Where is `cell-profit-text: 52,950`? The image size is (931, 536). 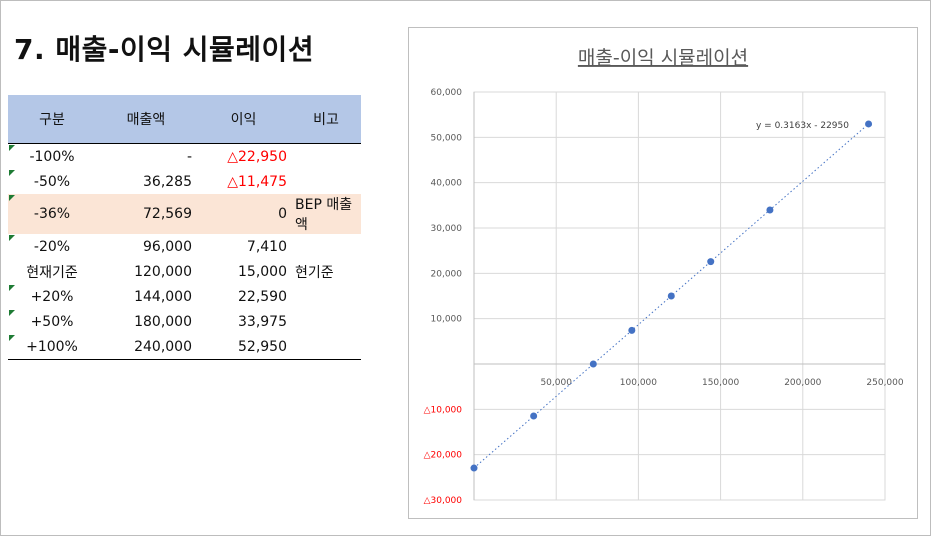
cell-profit-text: 52,950 is located at coordinates (262, 346).